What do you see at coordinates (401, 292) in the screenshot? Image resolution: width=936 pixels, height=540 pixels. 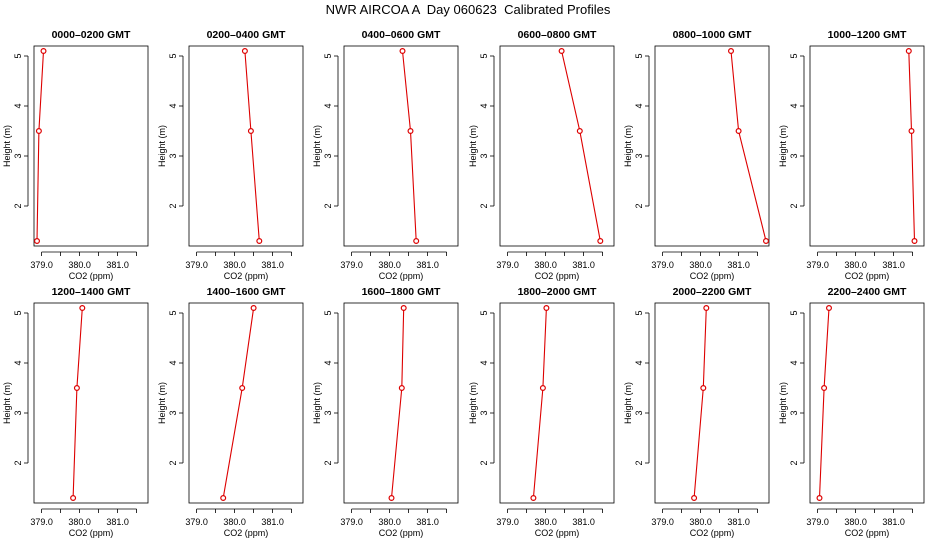 I see `panel-title: 1600–1800 GMT` at bounding box center [401, 292].